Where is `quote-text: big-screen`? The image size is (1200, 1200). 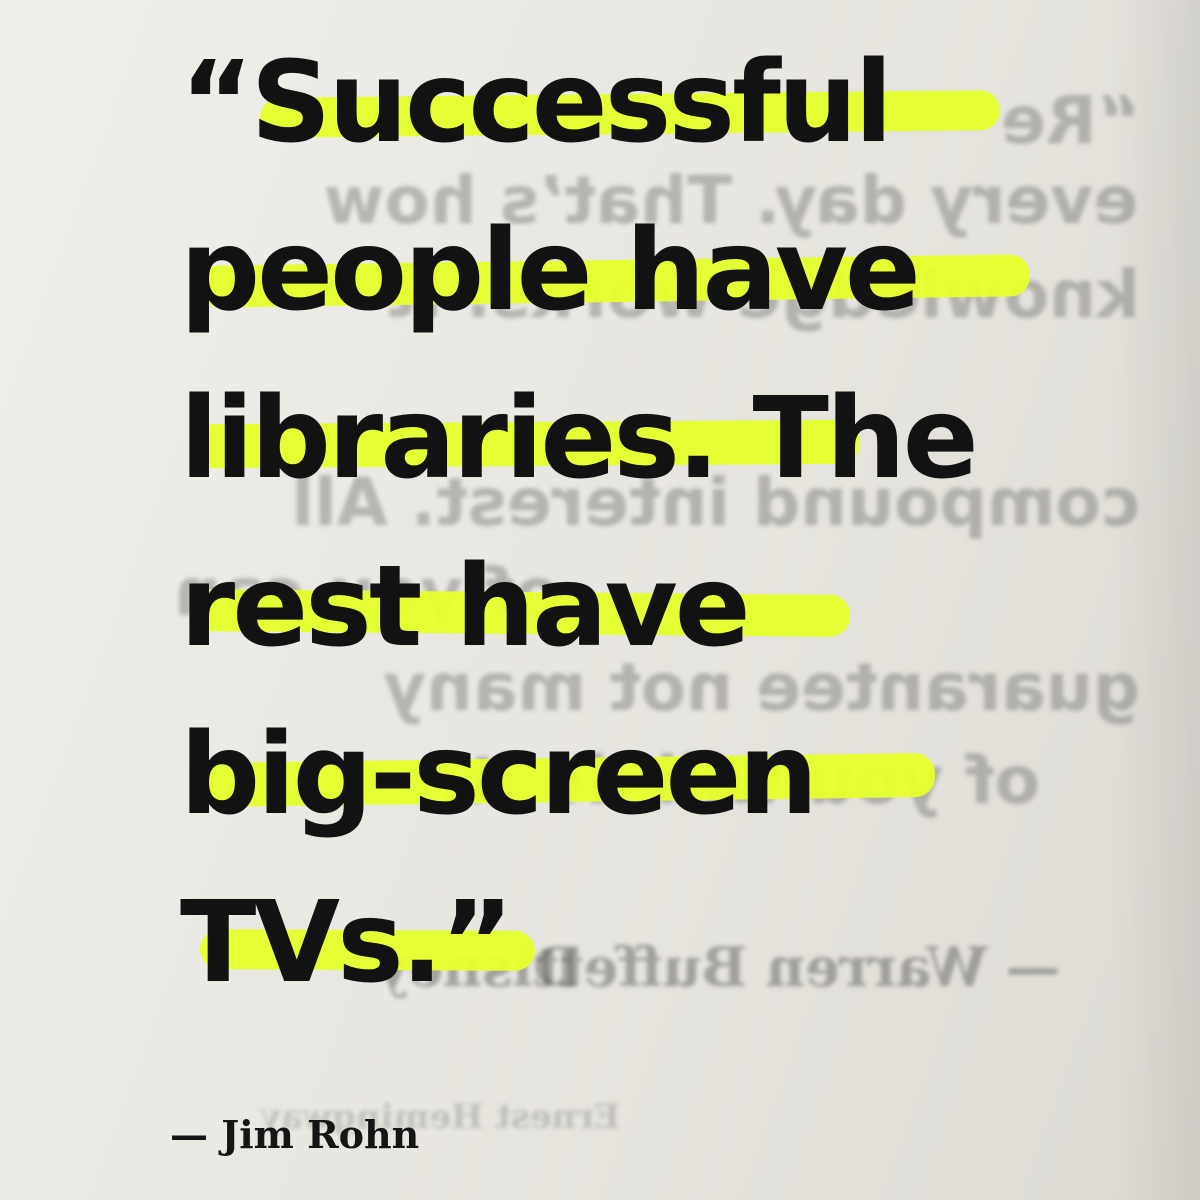 quote-text: big-screen is located at coordinates (499, 775).